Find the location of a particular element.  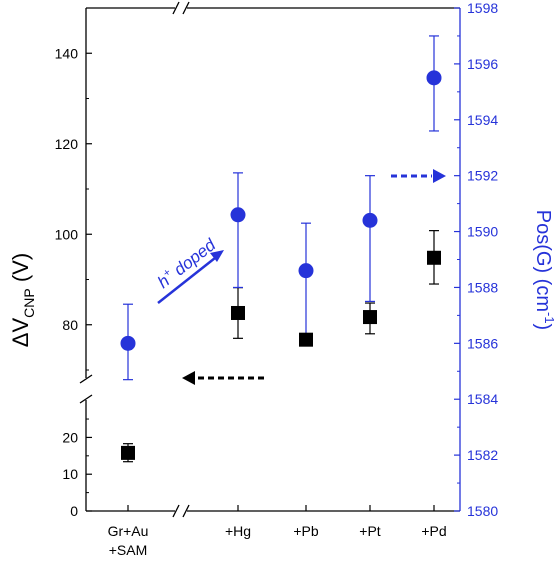

left-axis-ticks: 80 100 120 140 0 10 20 is located at coordinates (73, 263).